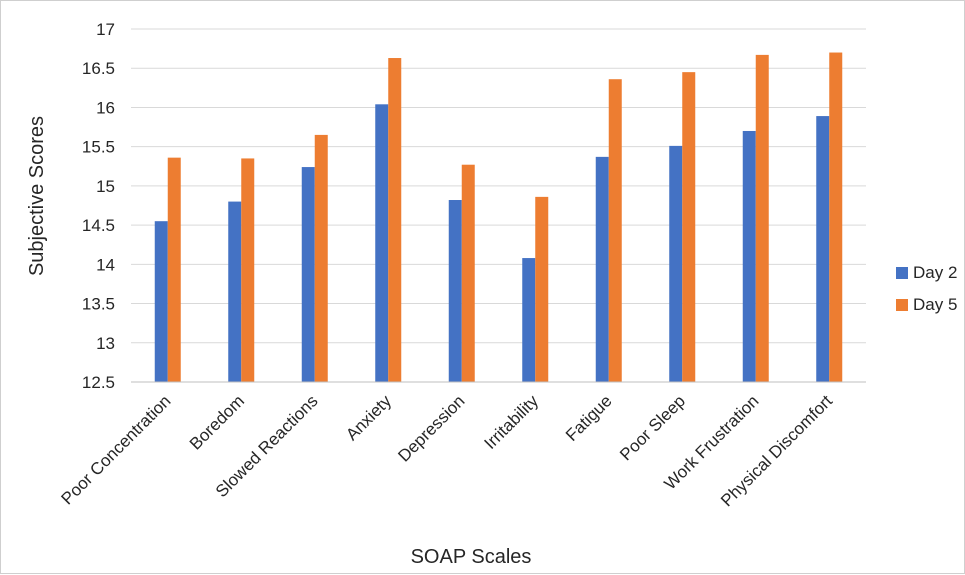  I want to click on legend-label: Day 5, so click(935, 304).